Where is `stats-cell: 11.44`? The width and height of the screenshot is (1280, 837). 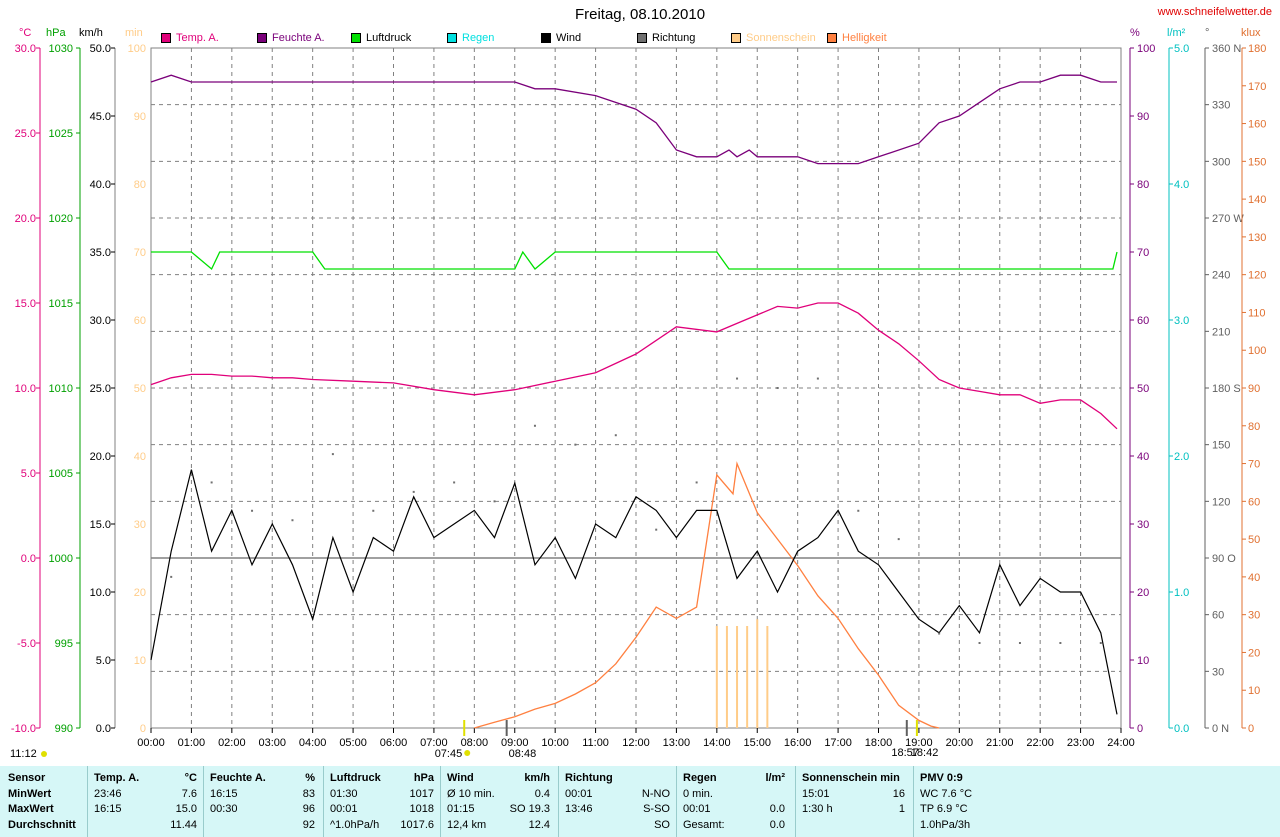
stats-cell: 11.44 is located at coordinates (183, 824).